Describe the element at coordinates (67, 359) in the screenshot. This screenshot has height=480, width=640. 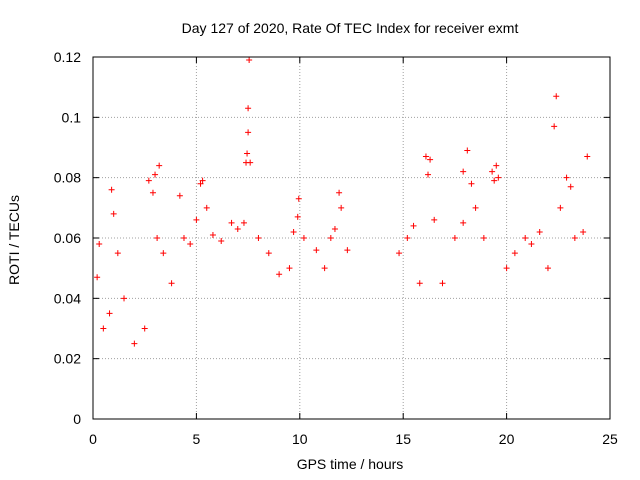
I see `y-tick-label: 0.02` at that location.